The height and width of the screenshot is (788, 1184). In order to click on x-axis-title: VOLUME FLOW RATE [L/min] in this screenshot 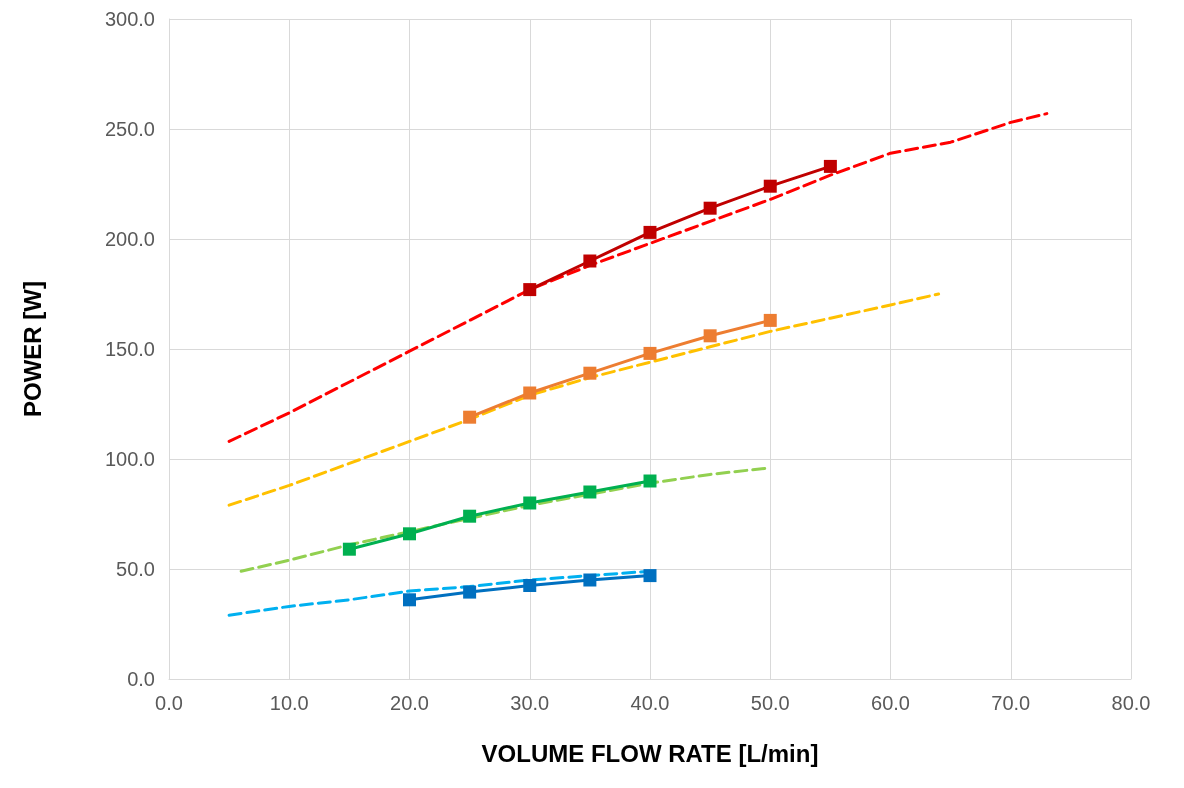, I will do `click(650, 753)`.